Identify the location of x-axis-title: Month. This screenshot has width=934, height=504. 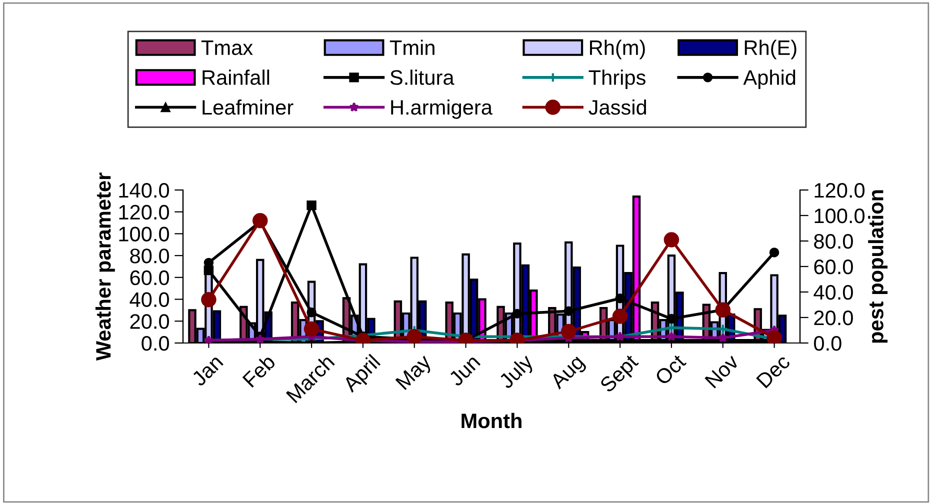
(492, 420).